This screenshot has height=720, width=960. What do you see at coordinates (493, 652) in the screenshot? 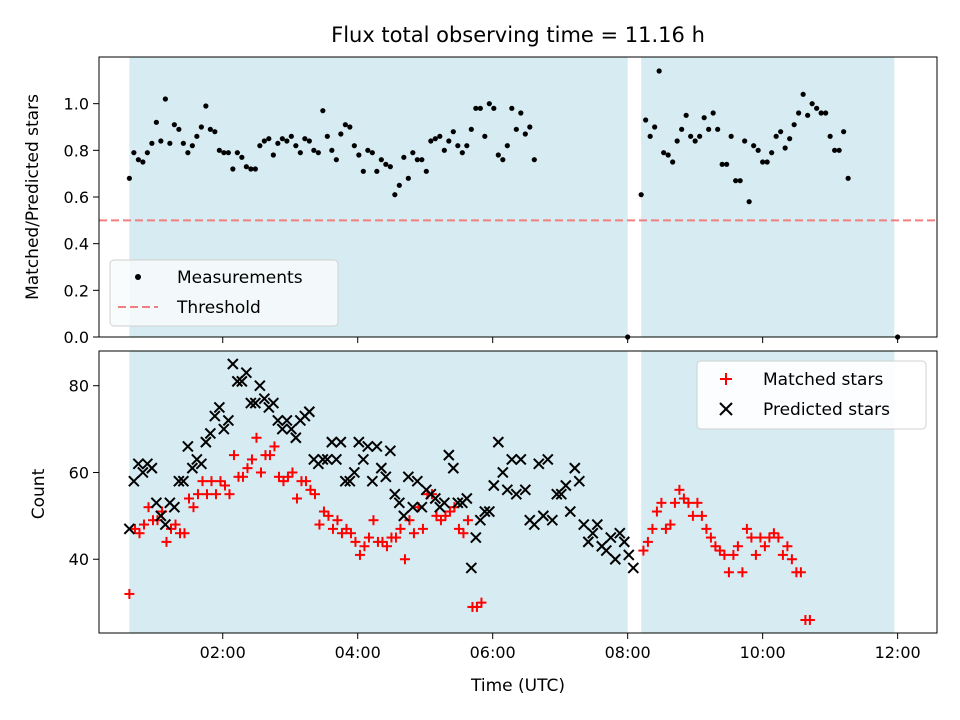
I see `x-tick-label: 06:00` at bounding box center [493, 652].